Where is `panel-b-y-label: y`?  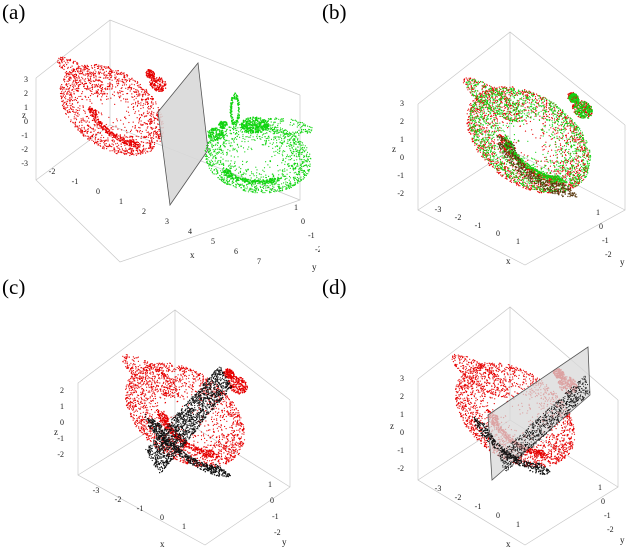 panel-b-y-label: y is located at coordinates (622, 262).